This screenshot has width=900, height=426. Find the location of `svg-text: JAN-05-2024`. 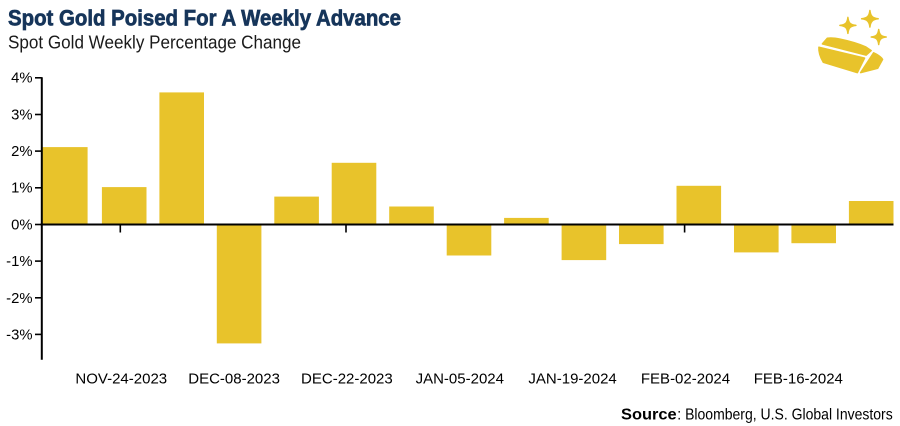

svg-text: JAN-05-2024 is located at coordinates (460, 378).